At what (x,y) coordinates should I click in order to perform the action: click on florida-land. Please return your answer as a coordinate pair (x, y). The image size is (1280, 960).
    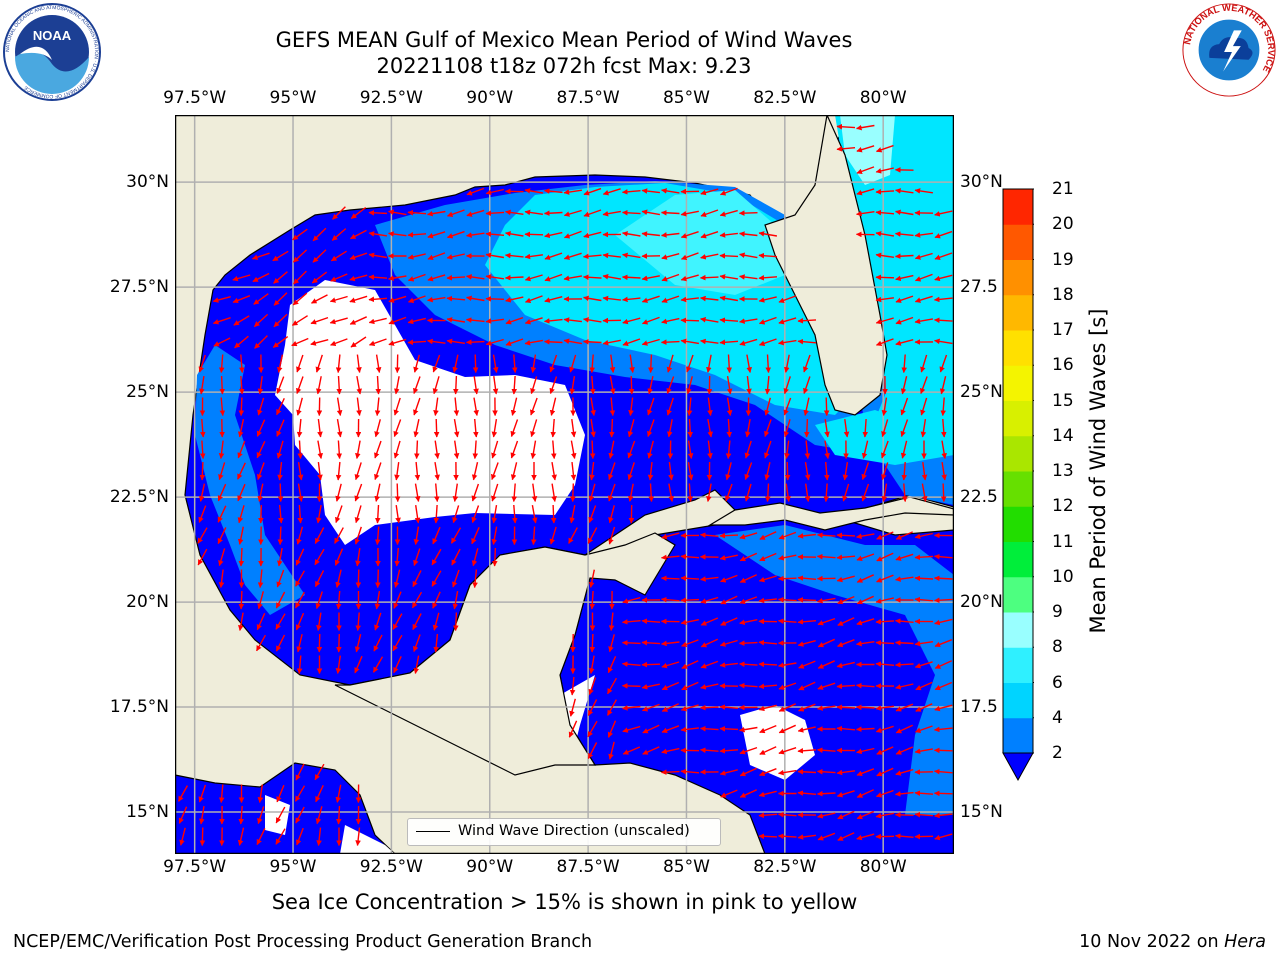
    Looking at the image, I should click on (826, 265).